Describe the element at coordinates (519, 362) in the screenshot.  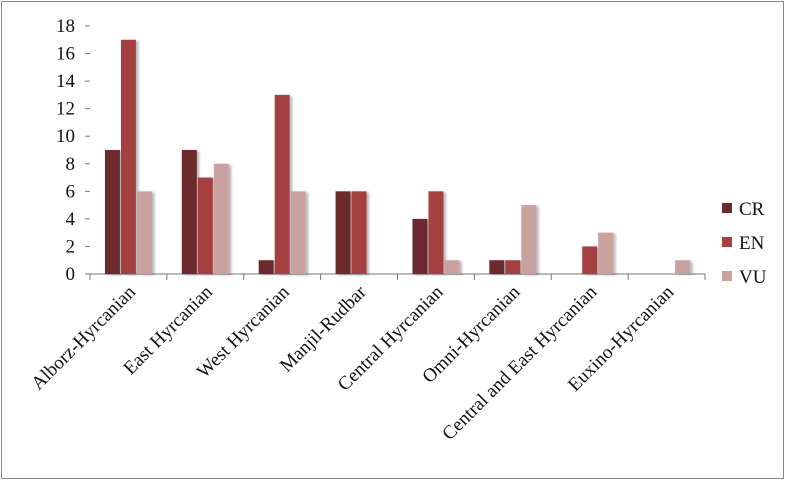
I see `x-tick-label: Central and East Hyrcanian` at that location.